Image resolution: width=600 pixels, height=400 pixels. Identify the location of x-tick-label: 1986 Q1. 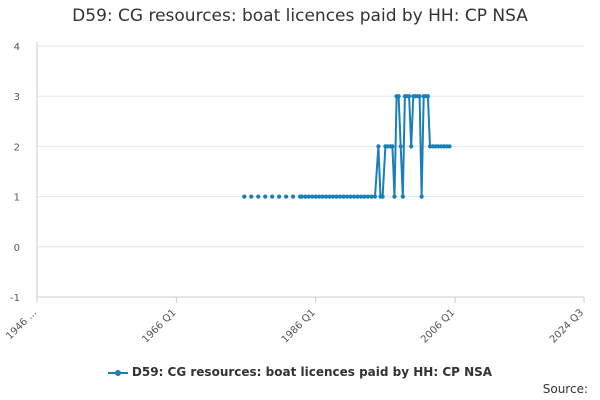
(299, 326).